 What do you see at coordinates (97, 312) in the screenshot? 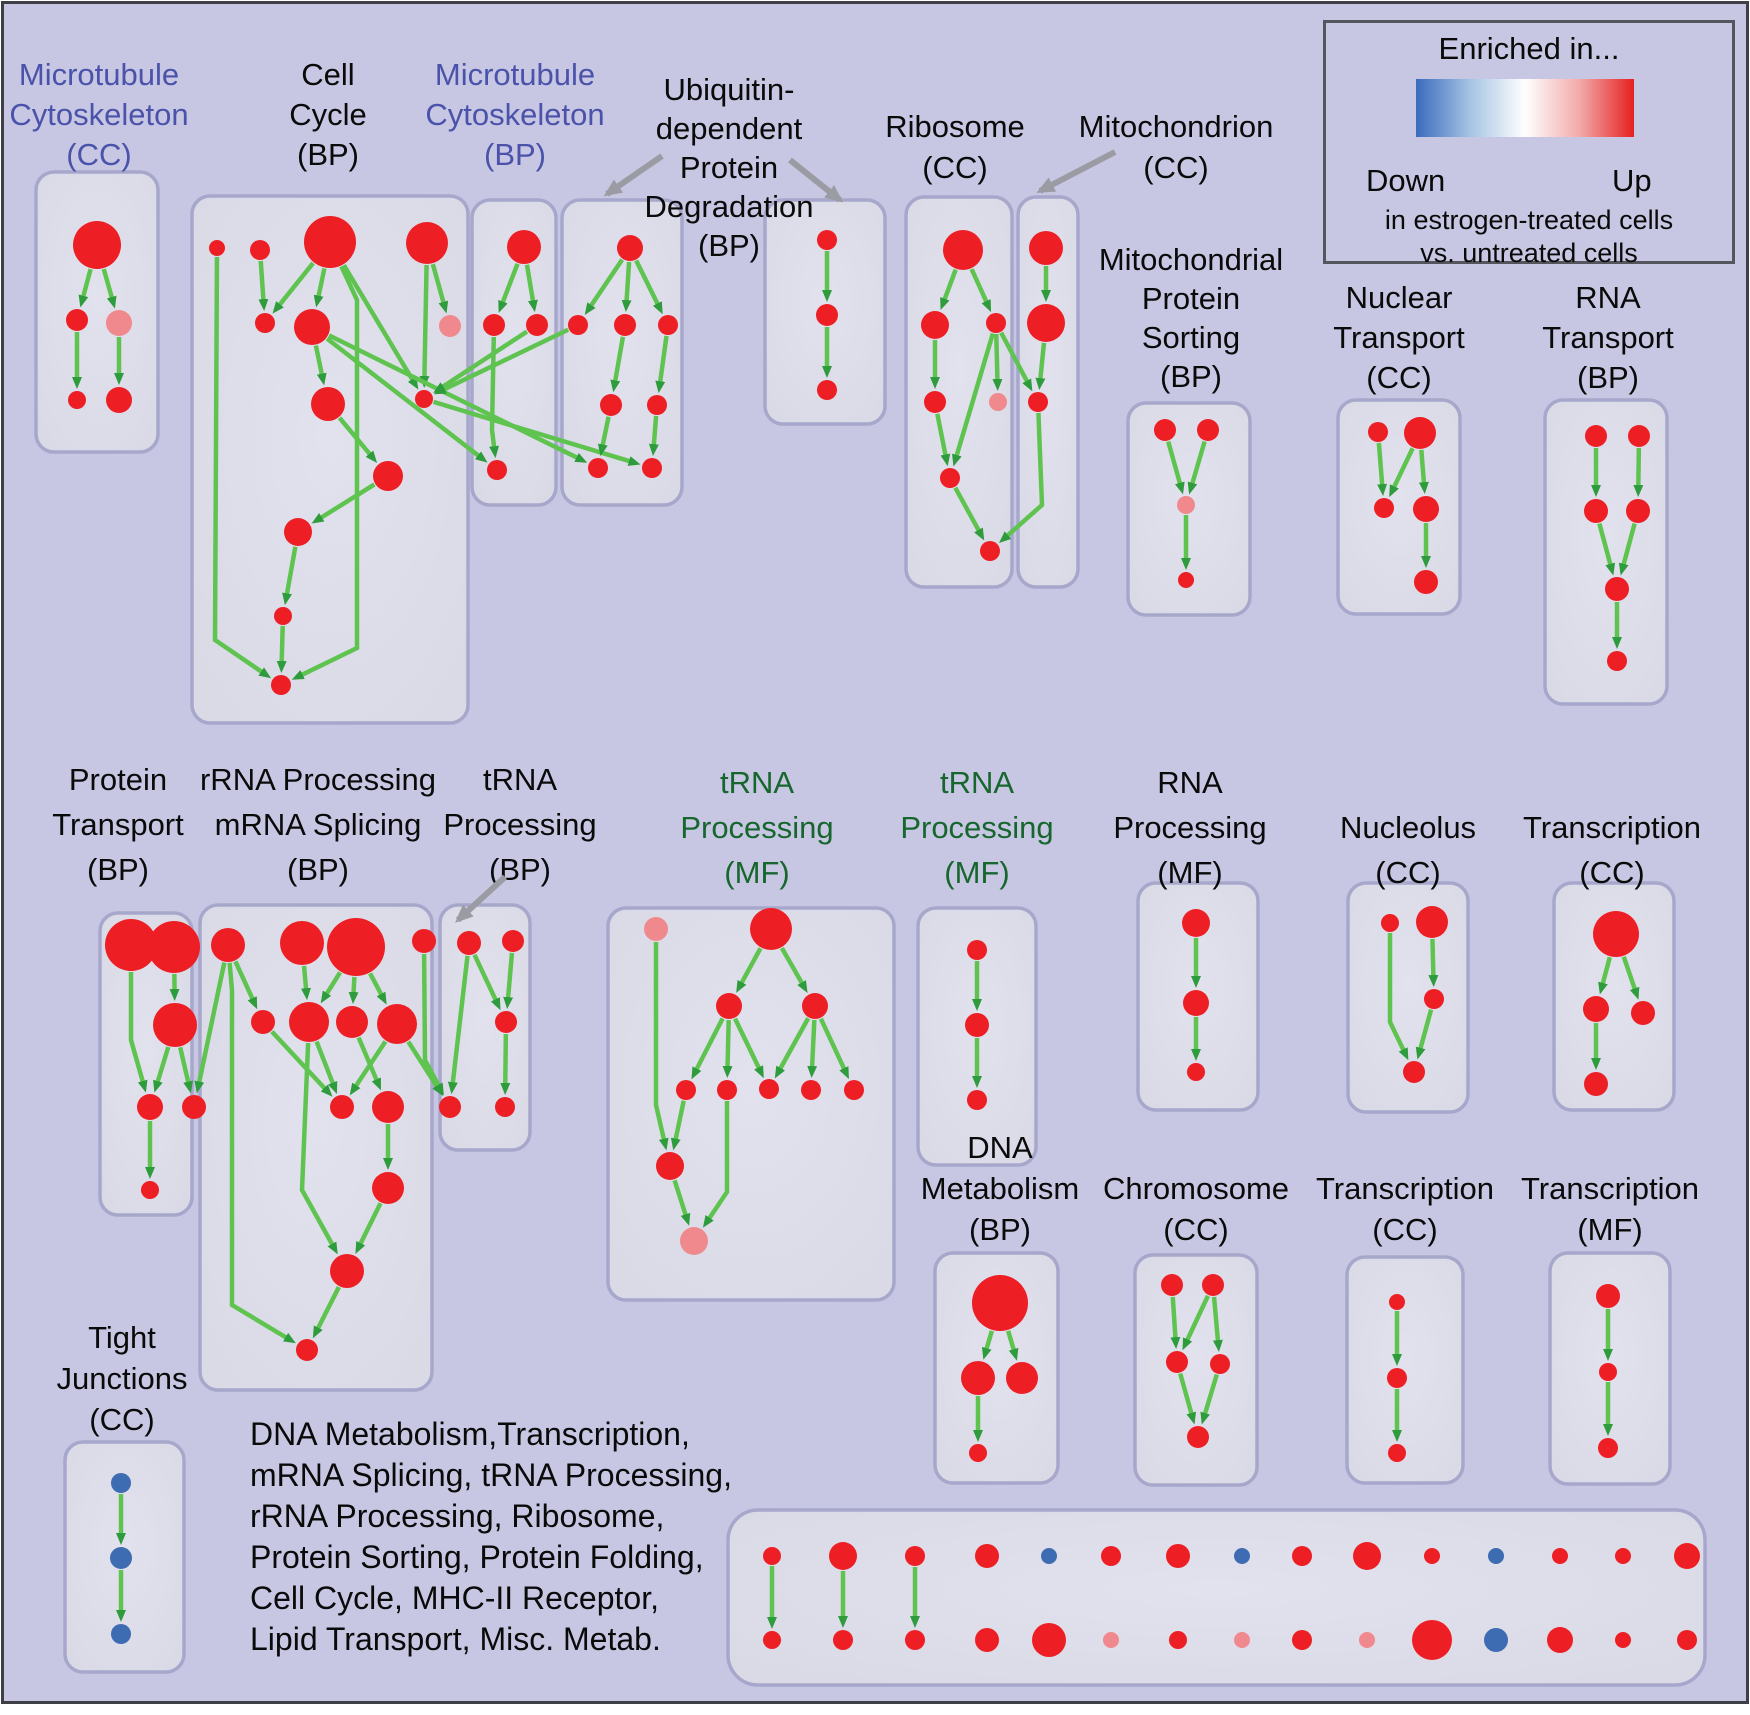
I see `cluster-box-microtubule-cc` at bounding box center [97, 312].